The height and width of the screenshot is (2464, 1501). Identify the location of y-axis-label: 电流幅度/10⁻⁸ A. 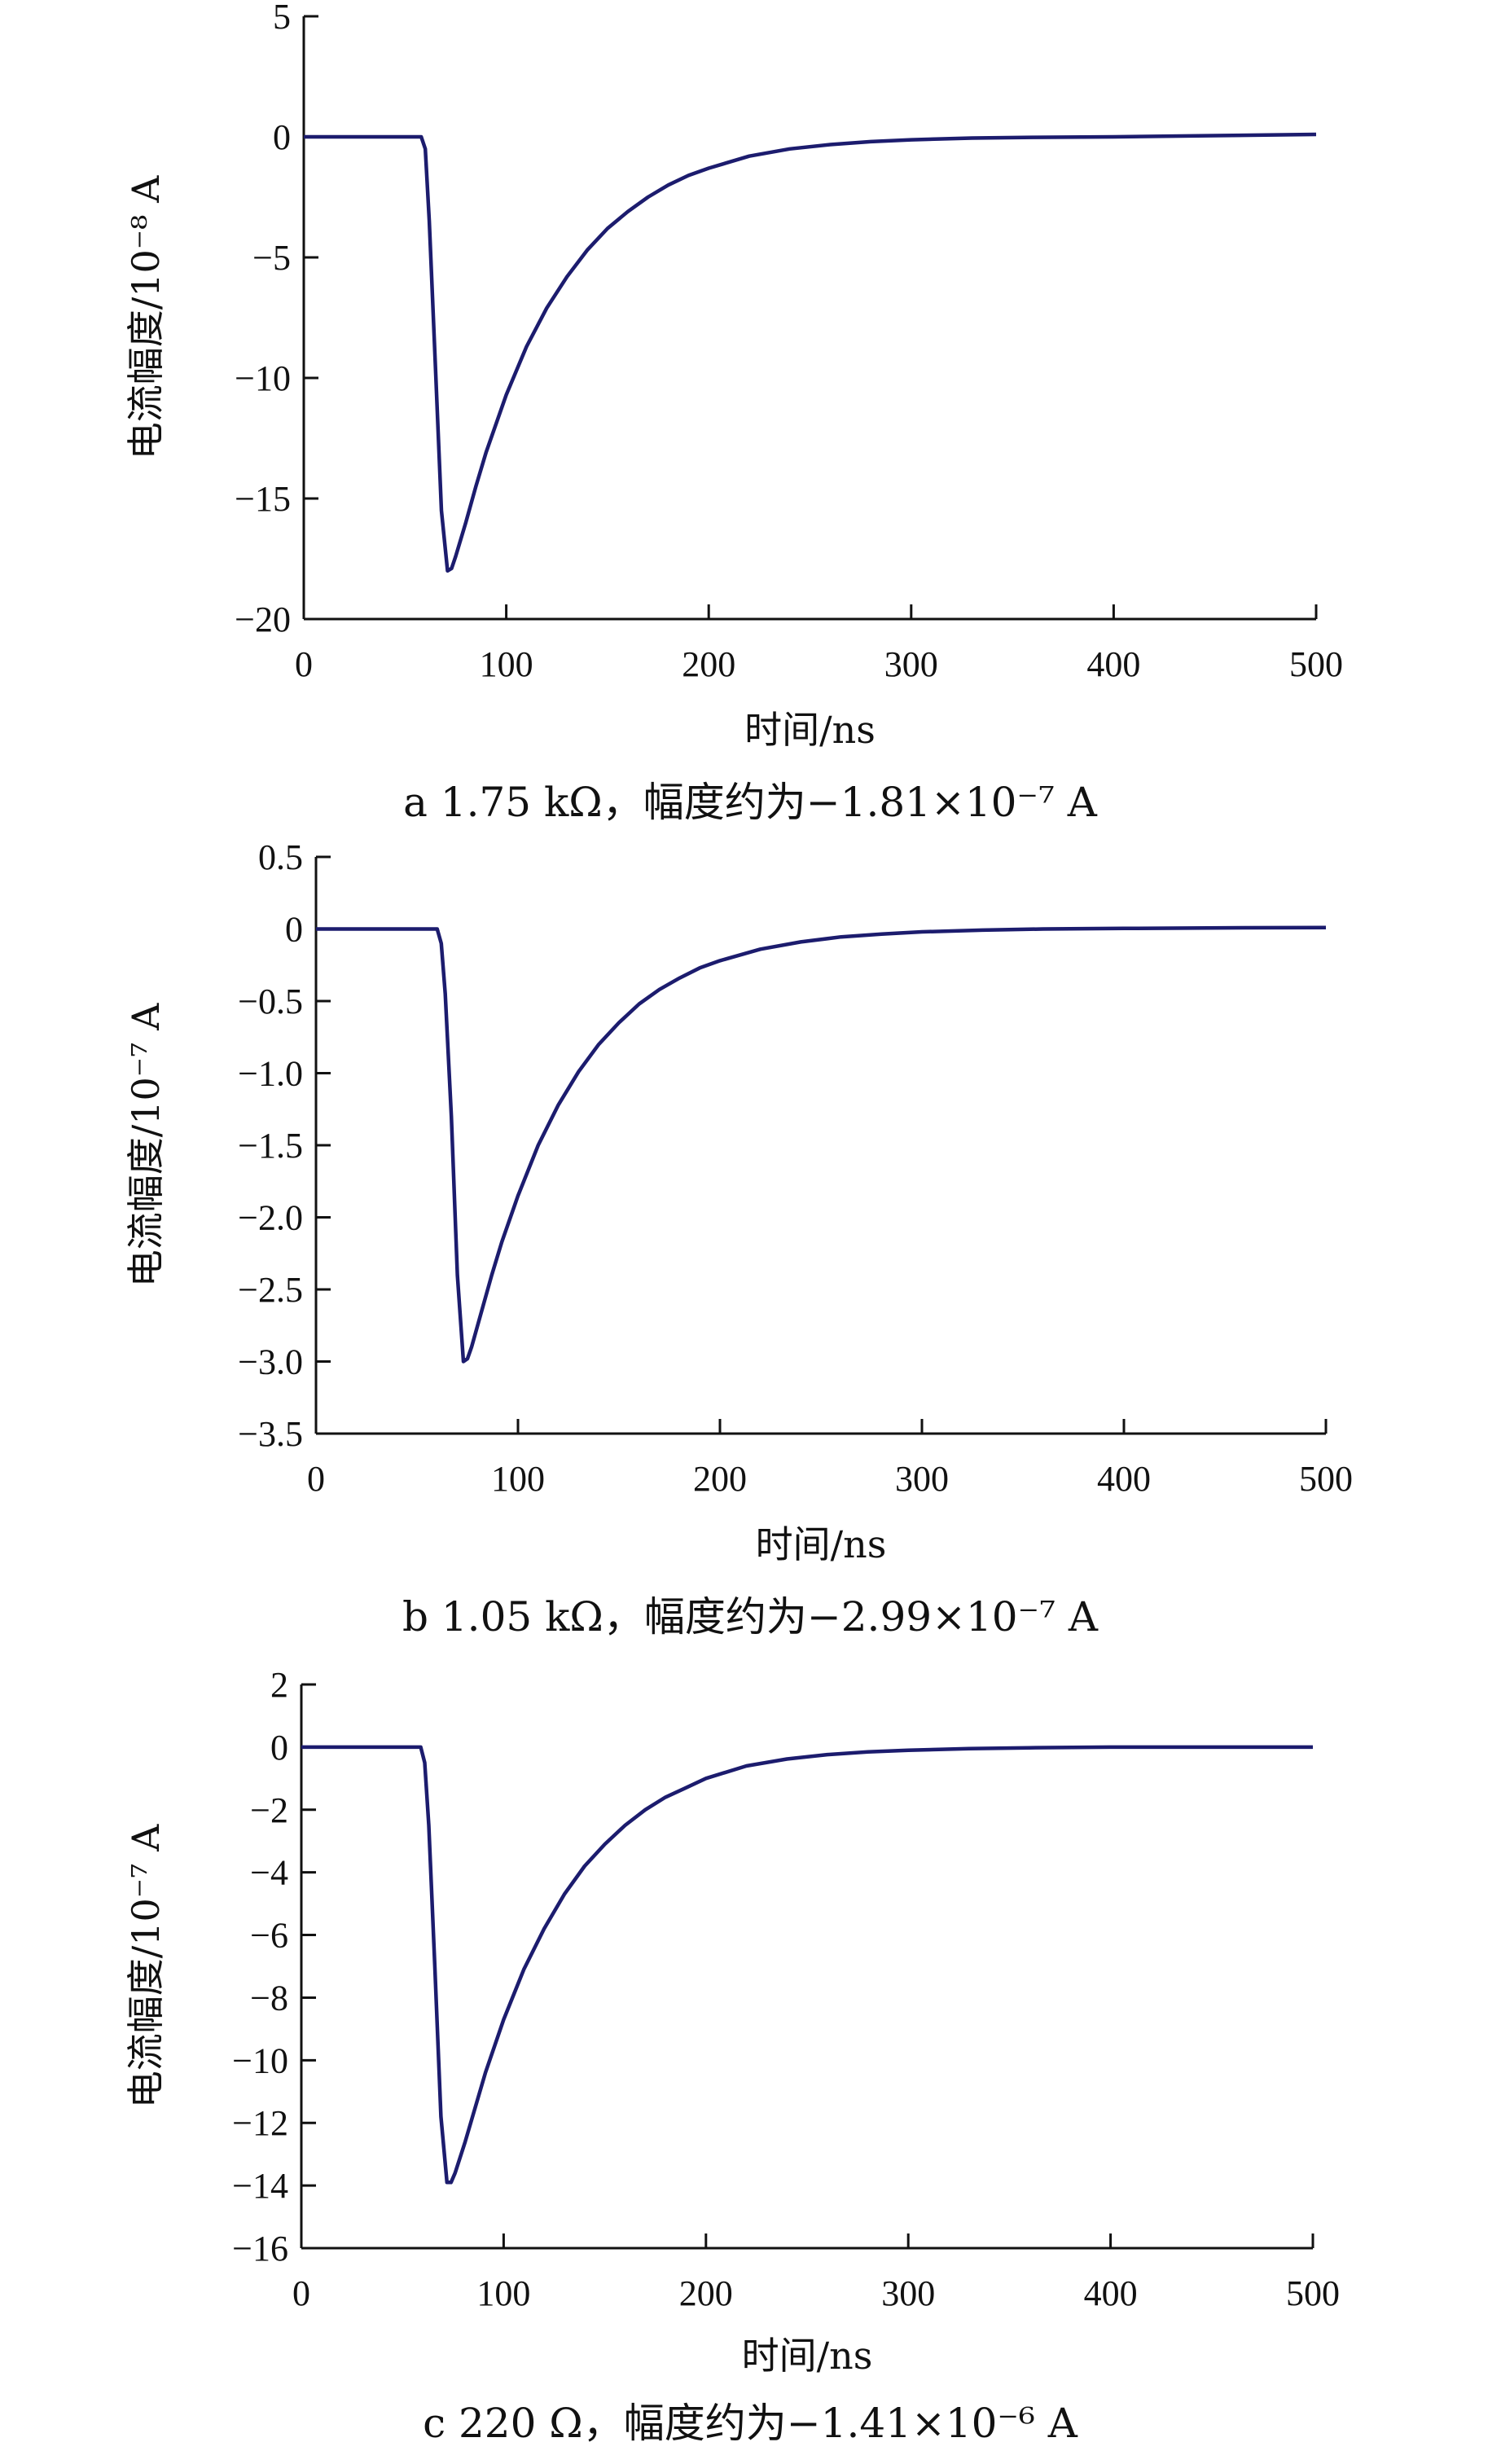
(146, 317).